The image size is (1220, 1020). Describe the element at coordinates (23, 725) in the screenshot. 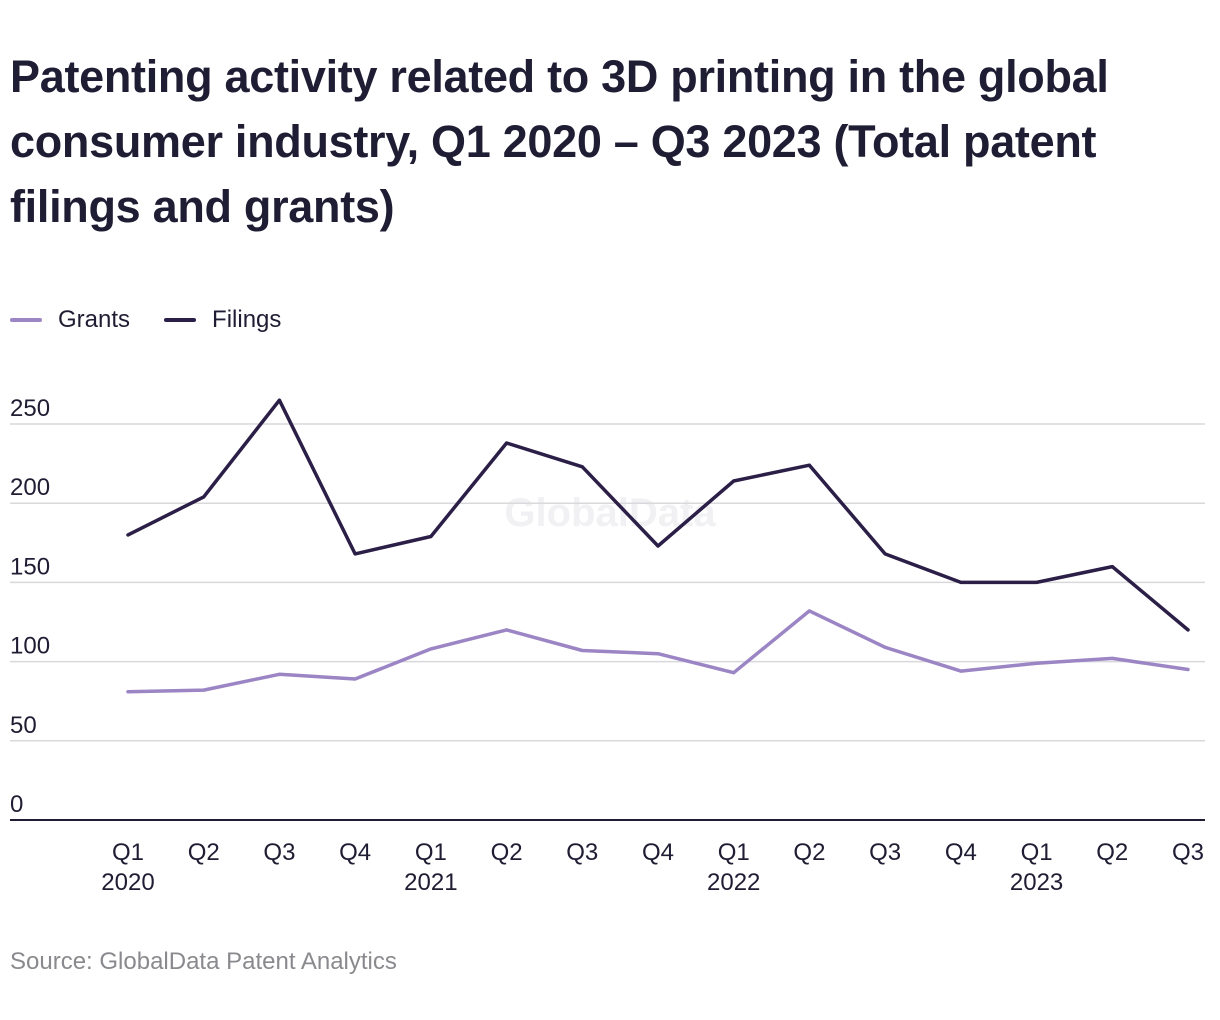

I see `y-tick-label-50: 50` at that location.